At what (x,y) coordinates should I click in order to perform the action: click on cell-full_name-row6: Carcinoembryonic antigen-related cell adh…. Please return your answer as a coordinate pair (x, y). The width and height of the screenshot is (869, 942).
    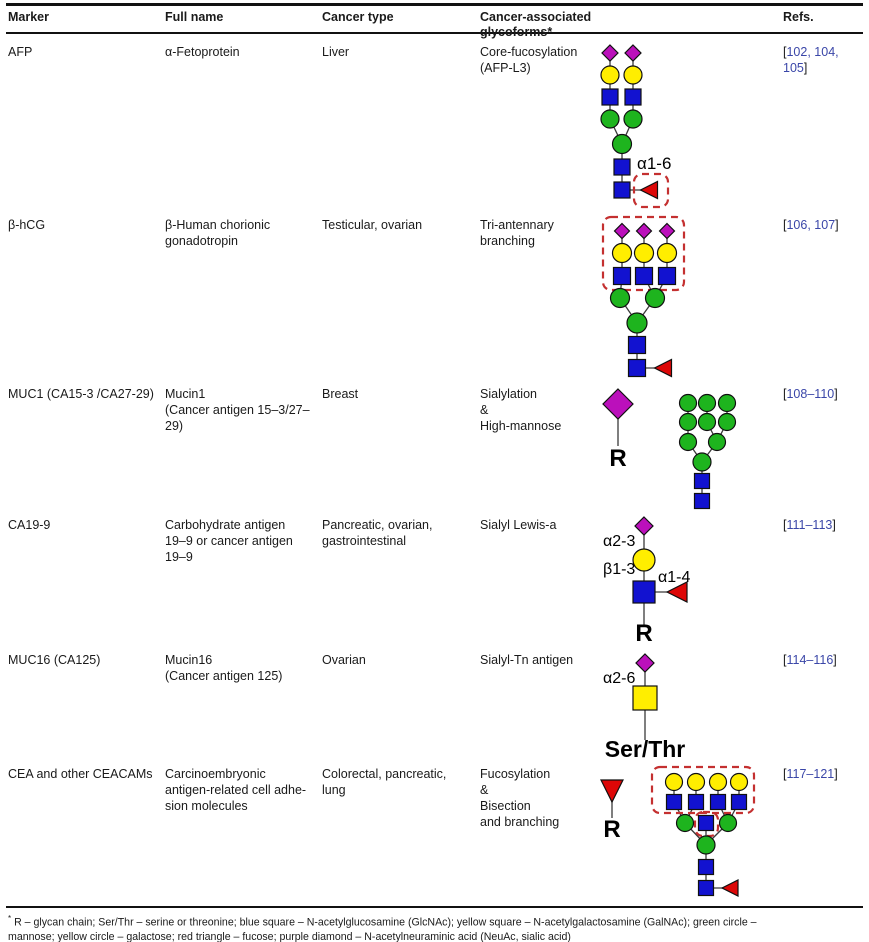
    Looking at the image, I should click on (236, 790).